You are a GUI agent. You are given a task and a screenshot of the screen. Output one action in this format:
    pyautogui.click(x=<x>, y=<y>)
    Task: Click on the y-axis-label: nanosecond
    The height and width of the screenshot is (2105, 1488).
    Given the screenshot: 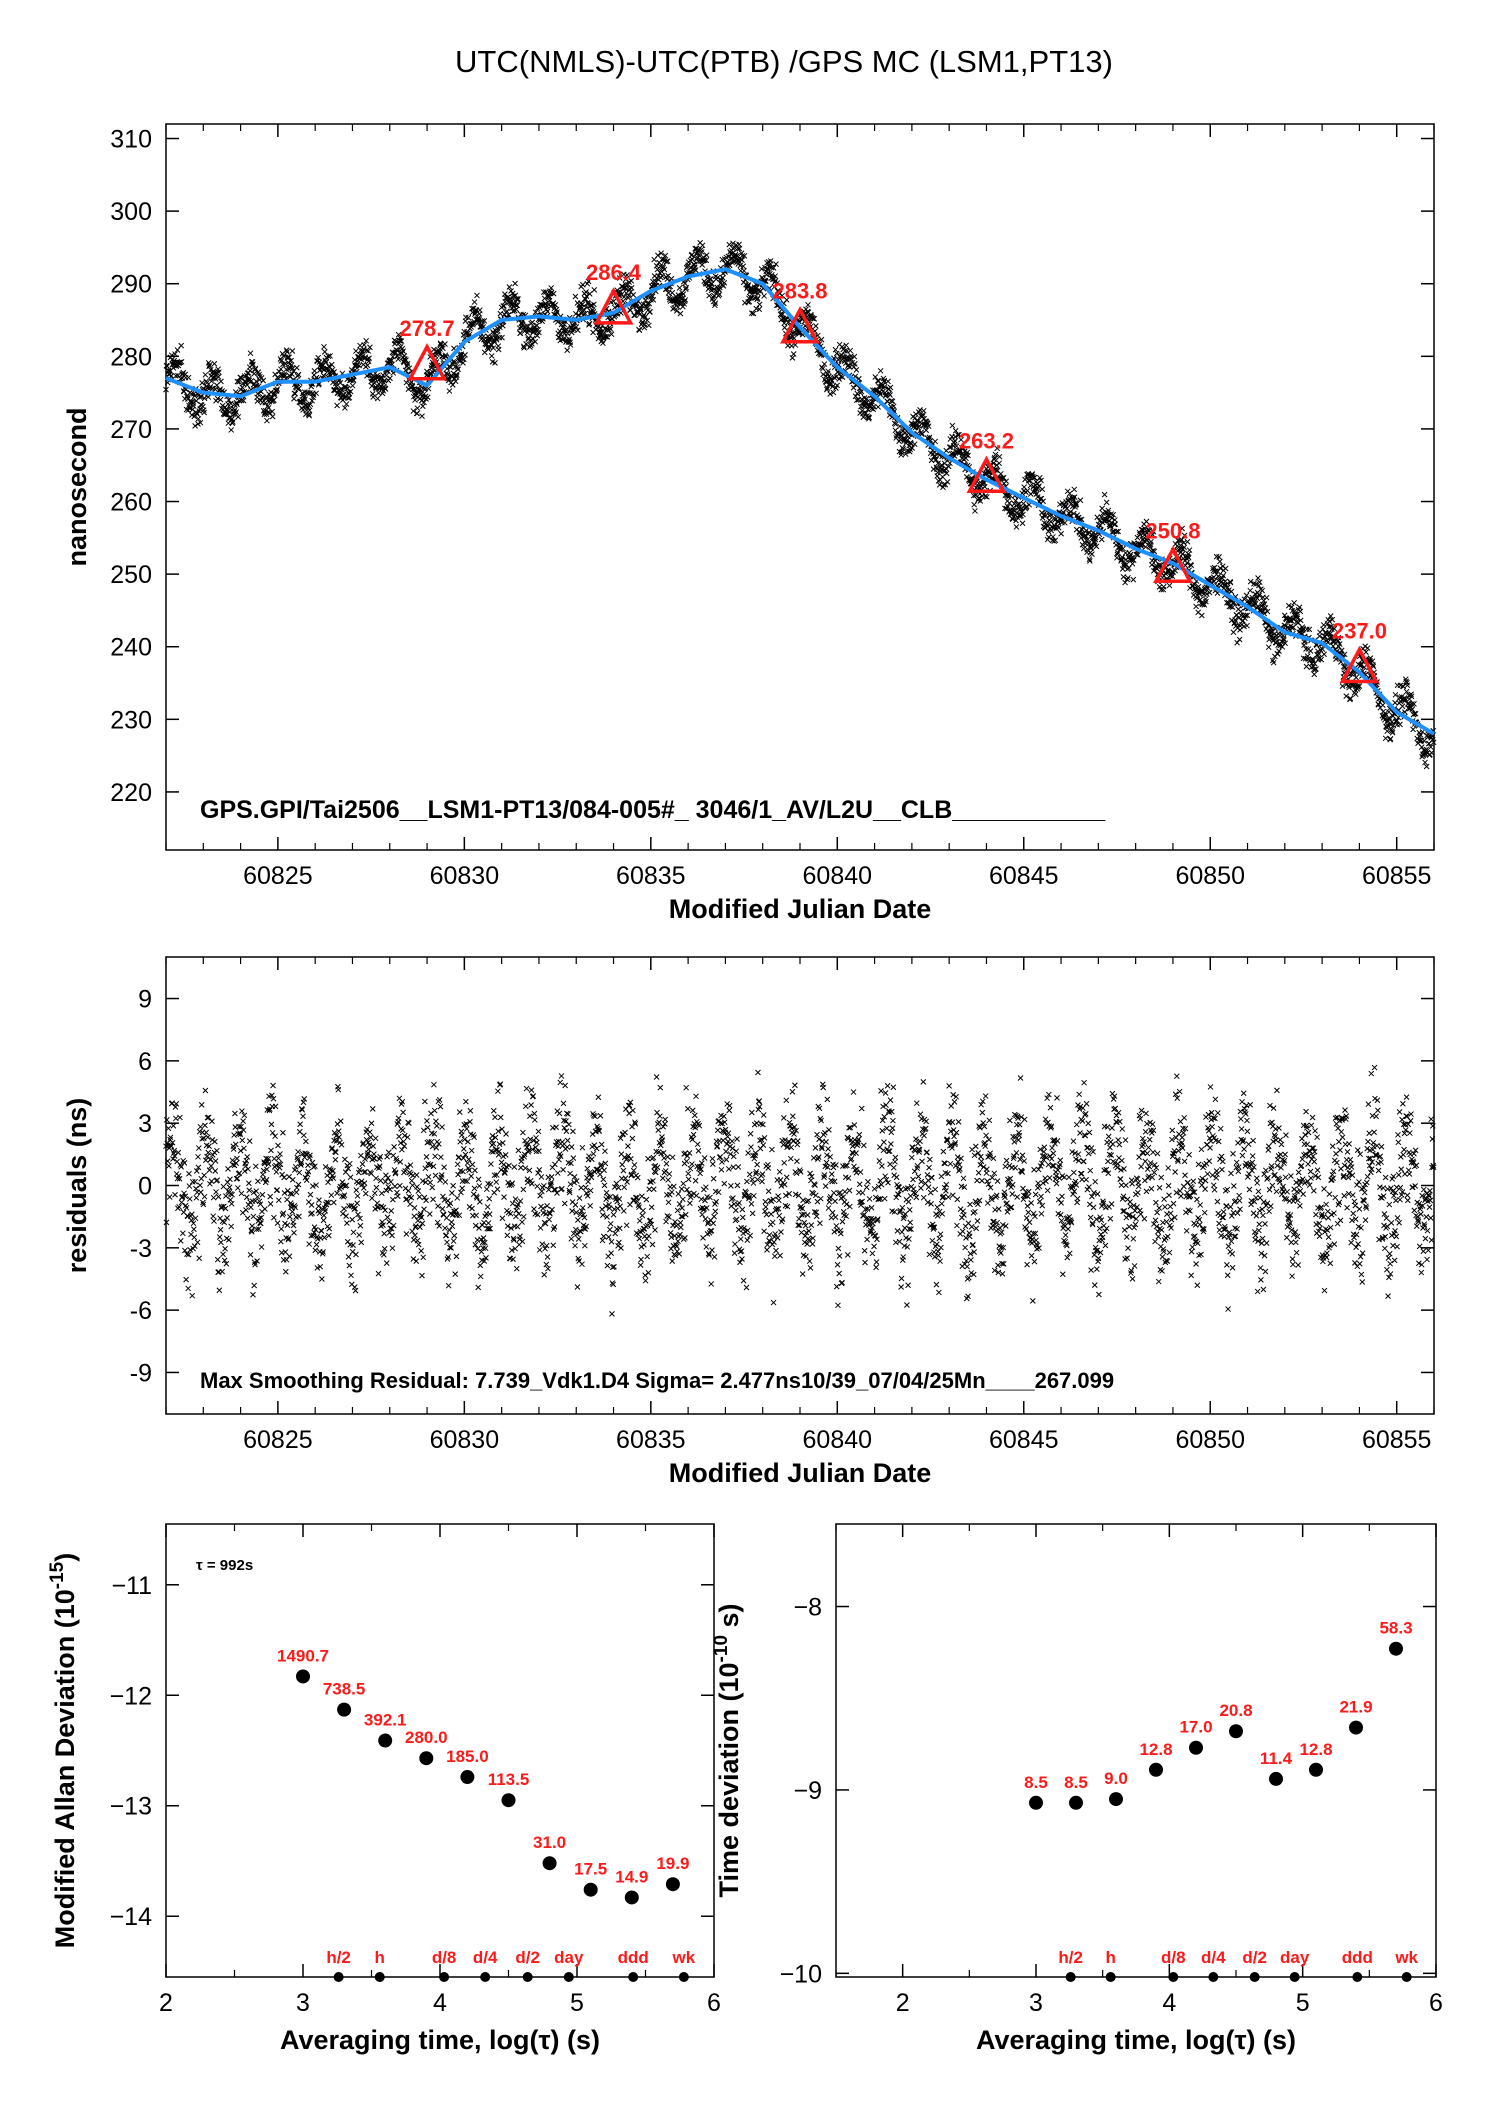 What is the action you would take?
    pyautogui.click(x=77, y=486)
    